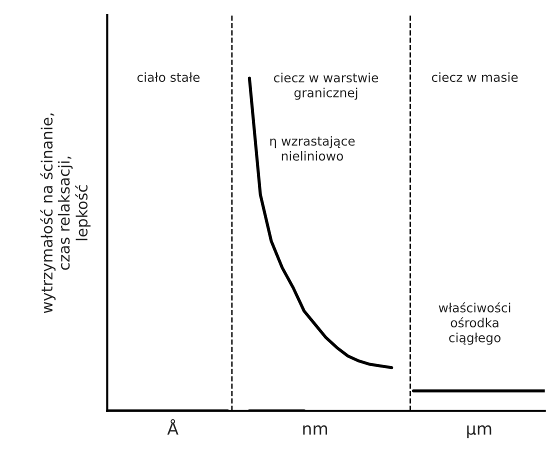 This screenshot has width=547, height=455. Describe the element at coordinates (326, 86) in the screenshot. I see `annotation: ciecz w warstwie granicznej` at that location.